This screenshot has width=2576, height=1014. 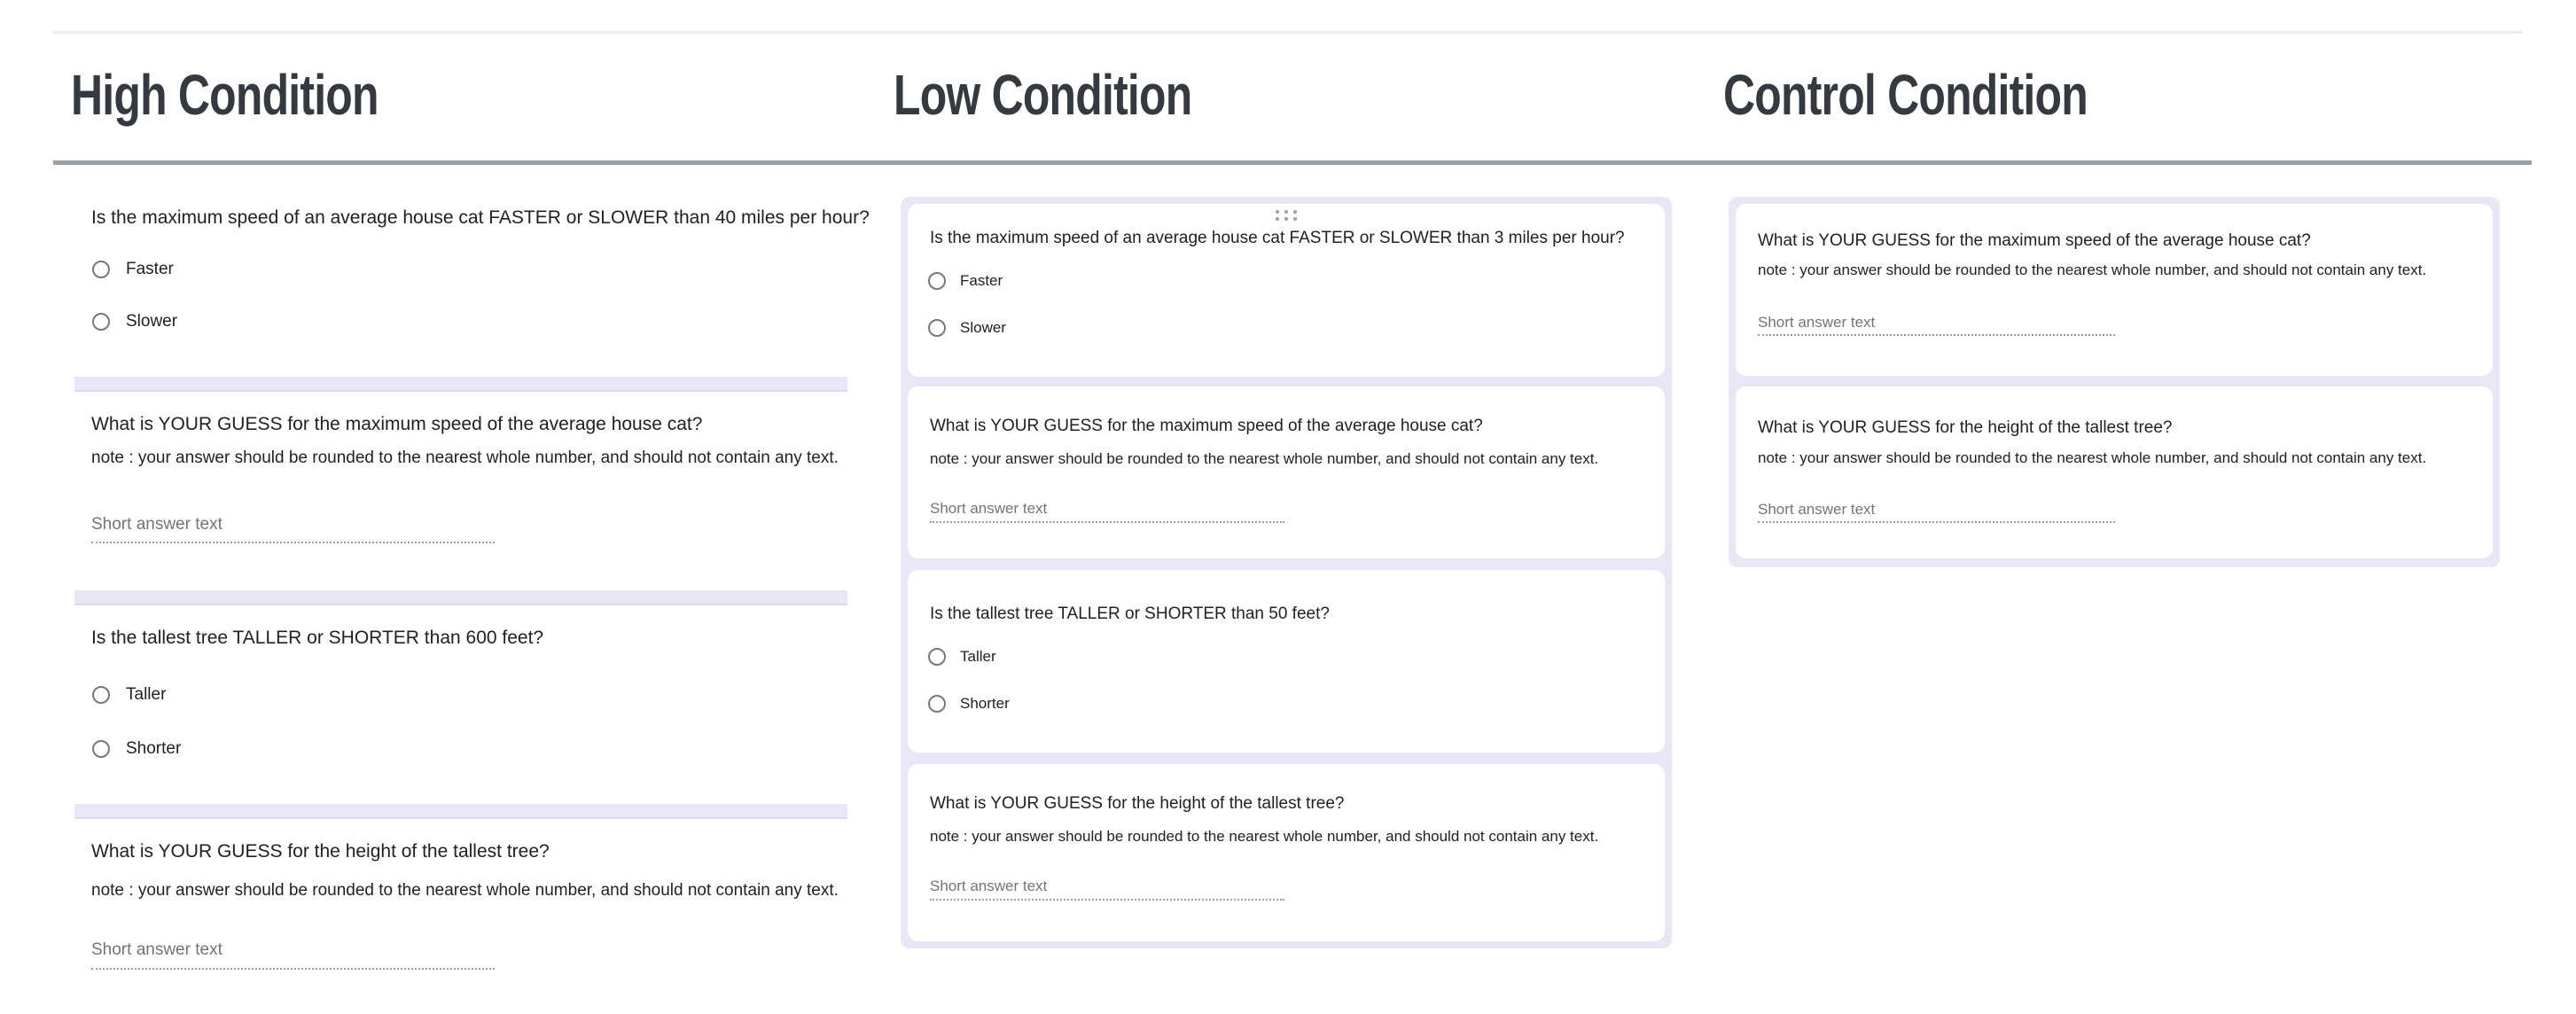 I want to click on page-title-control-condition: Control Condition, so click(x=1905, y=95).